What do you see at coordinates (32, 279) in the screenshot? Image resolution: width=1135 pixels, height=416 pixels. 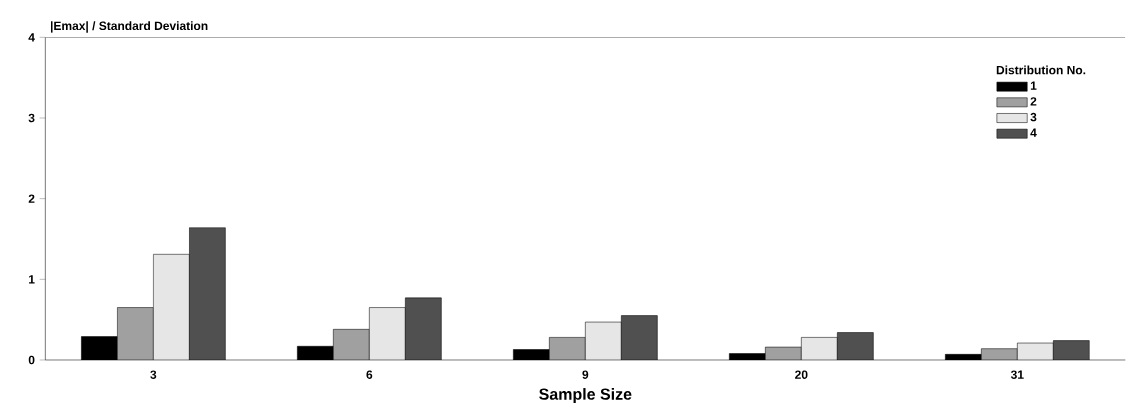 I see `y-tick-label: 1` at bounding box center [32, 279].